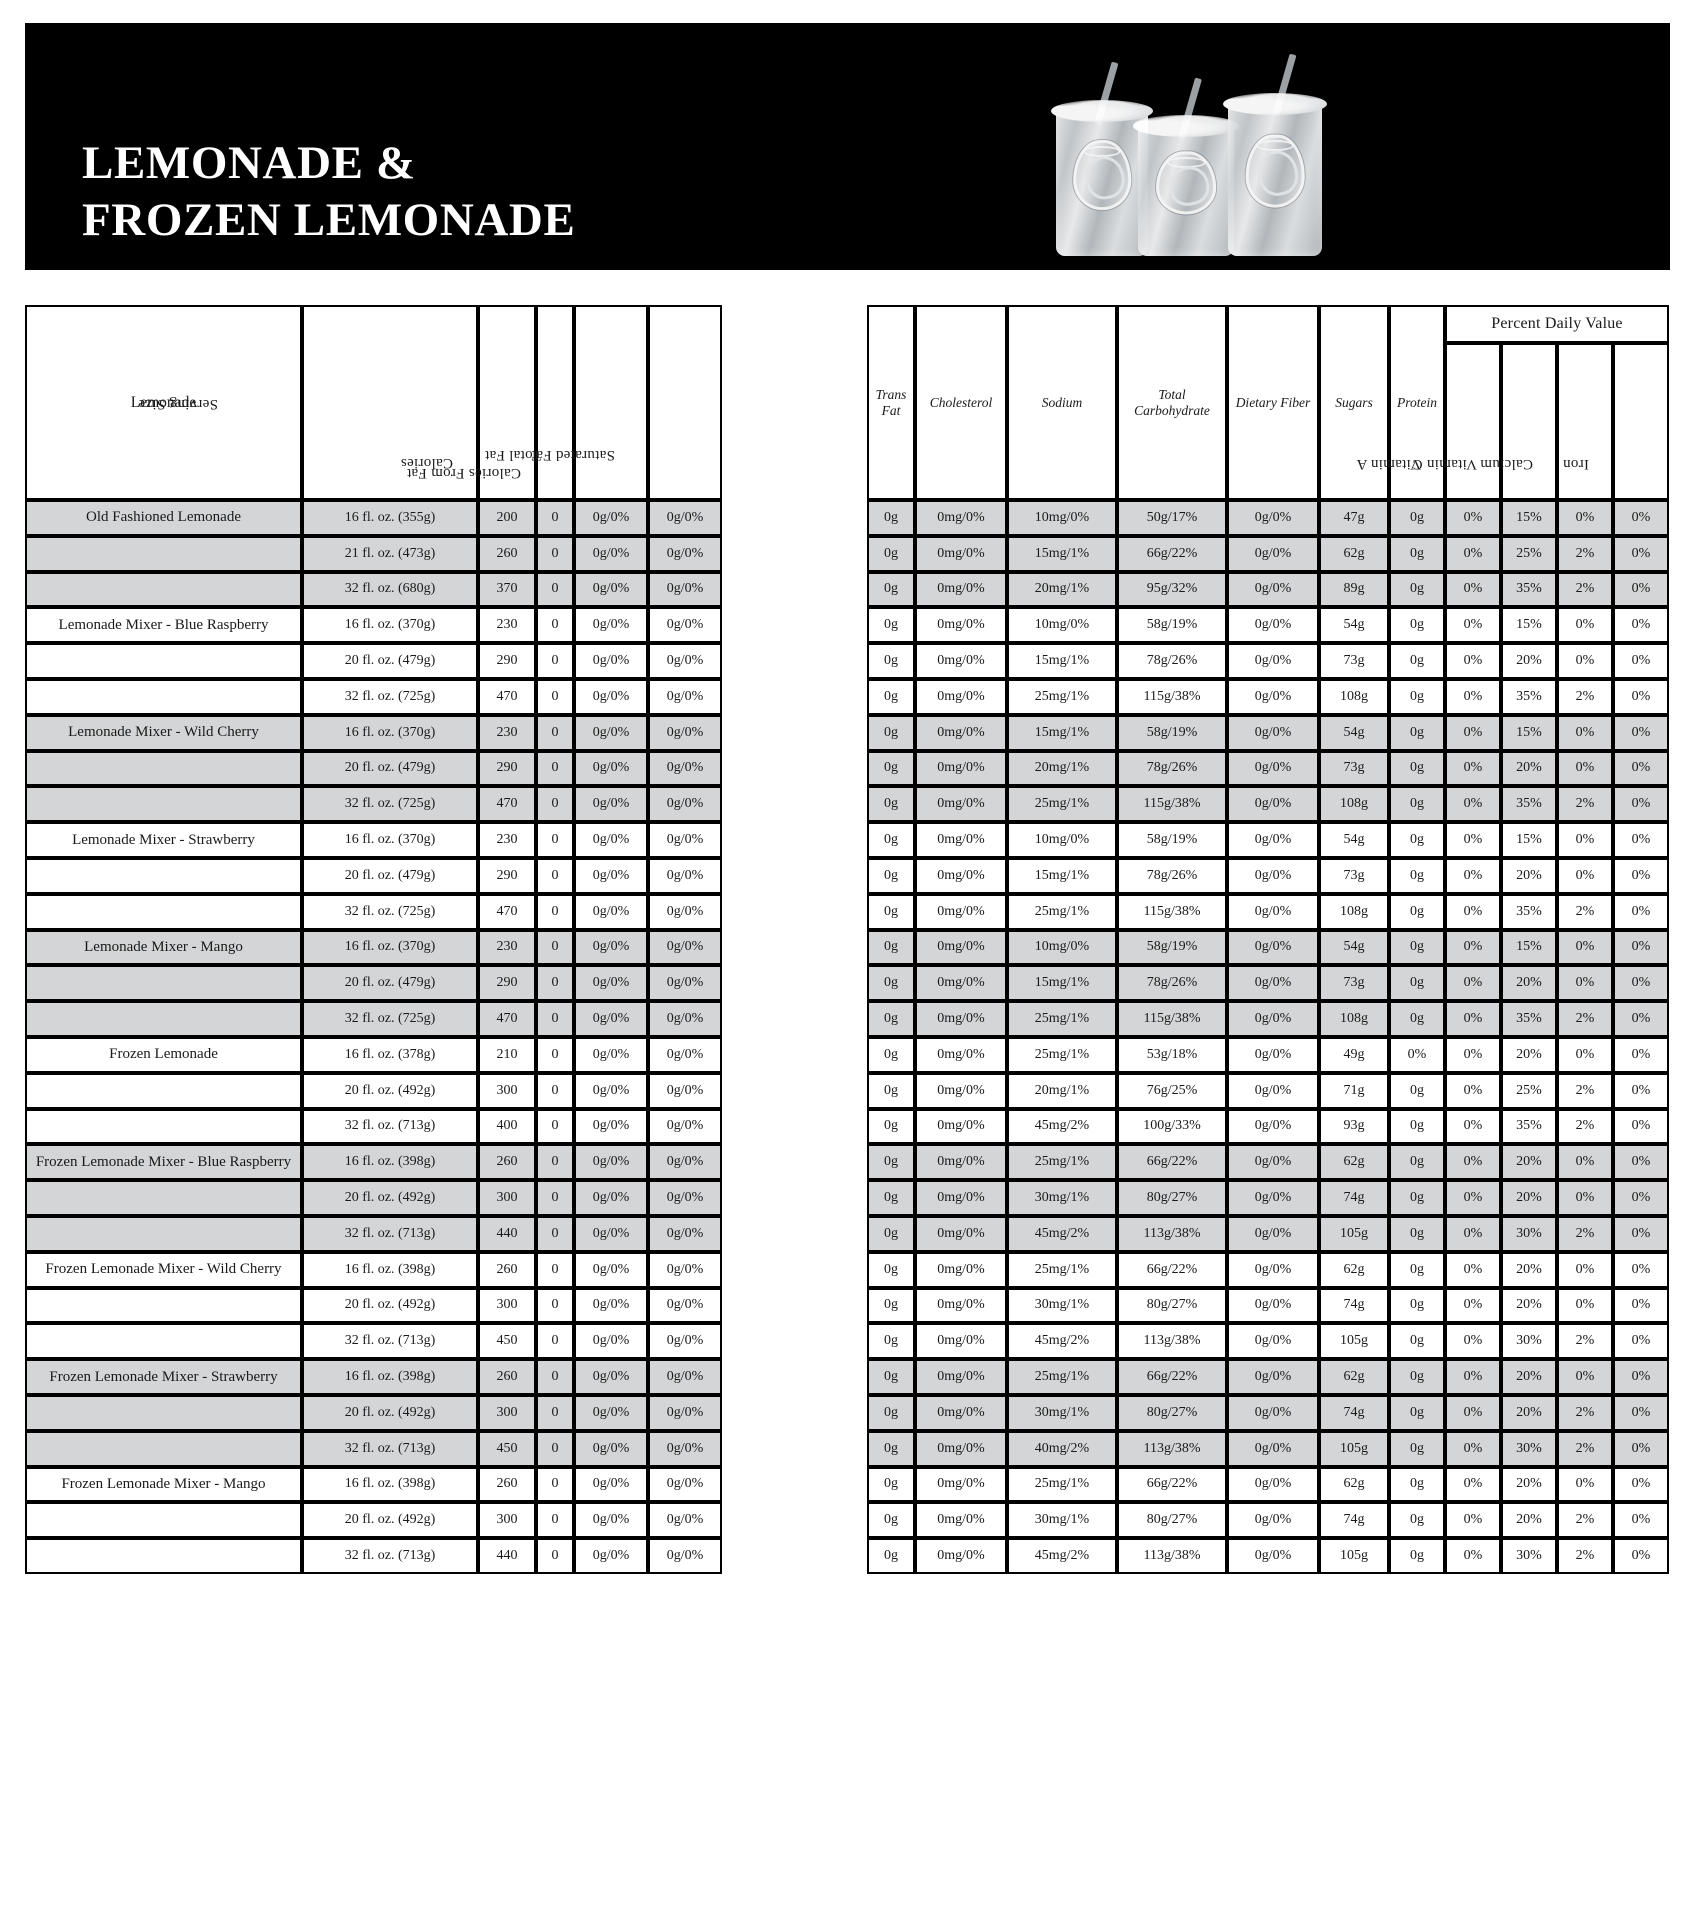 The width and height of the screenshot is (1695, 1920). What do you see at coordinates (961, 402) in the screenshot?
I see `column-header-cholesterol: Cholesterol` at bounding box center [961, 402].